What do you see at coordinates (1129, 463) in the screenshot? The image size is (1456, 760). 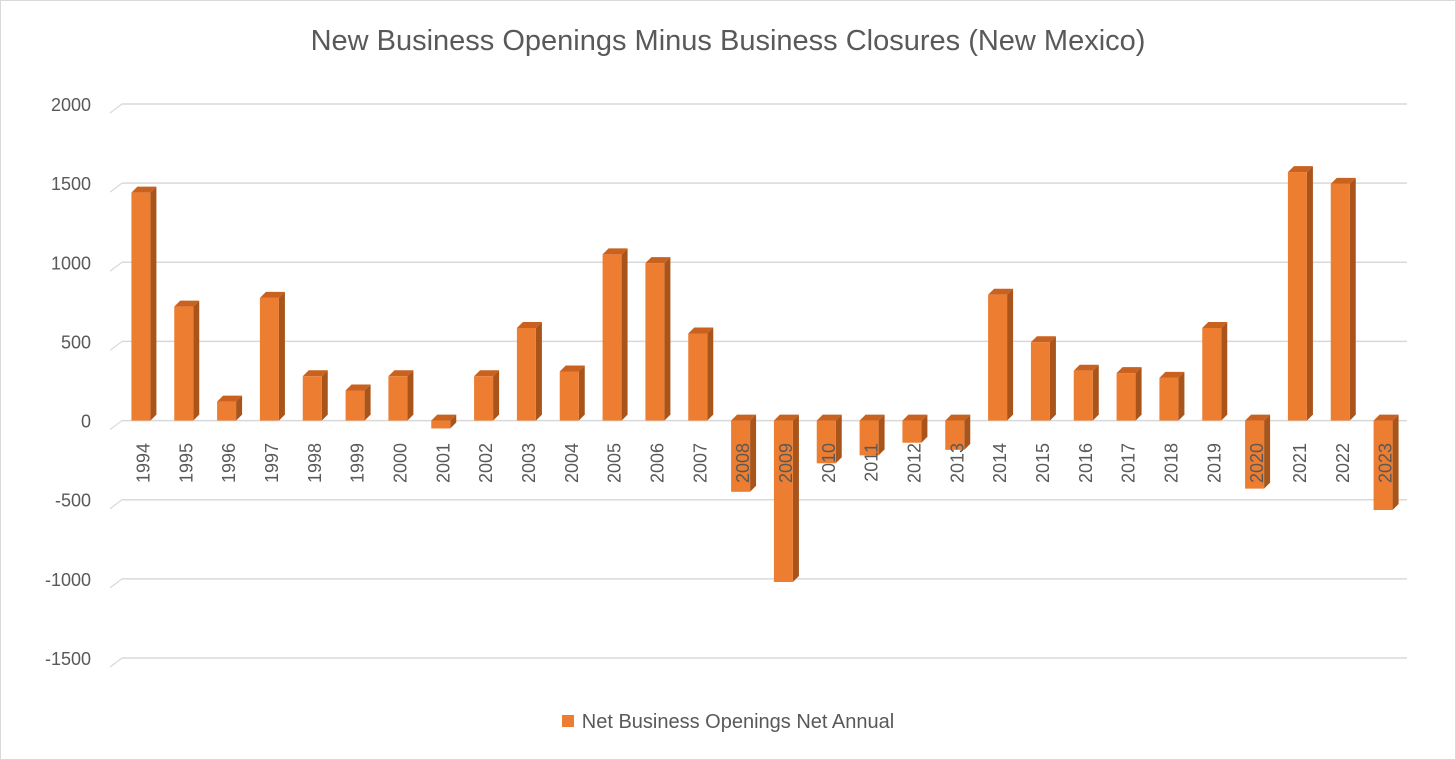 I see `x-tick-label: 2017` at bounding box center [1129, 463].